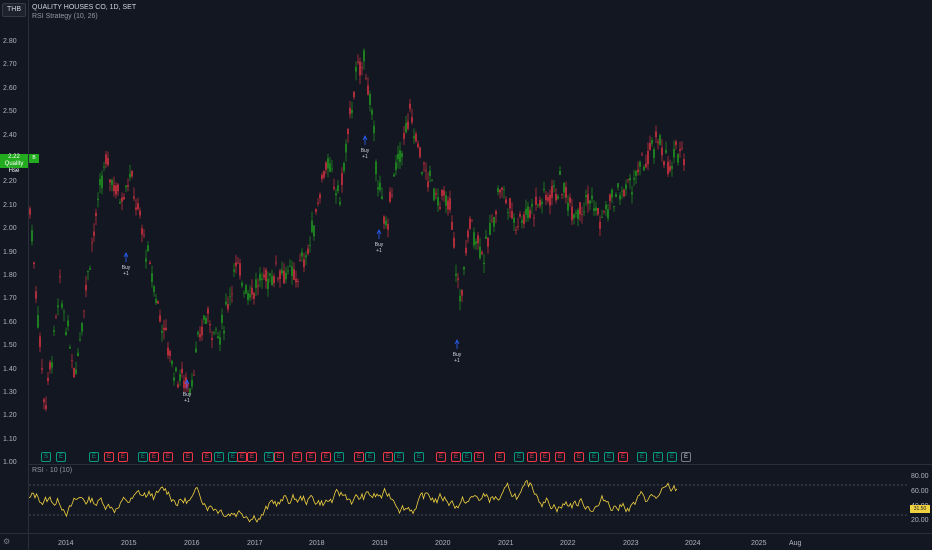 This screenshot has width=932, height=550. What do you see at coordinates (7, 541) in the screenshot?
I see `gear-icon: ⚙` at bounding box center [7, 541].